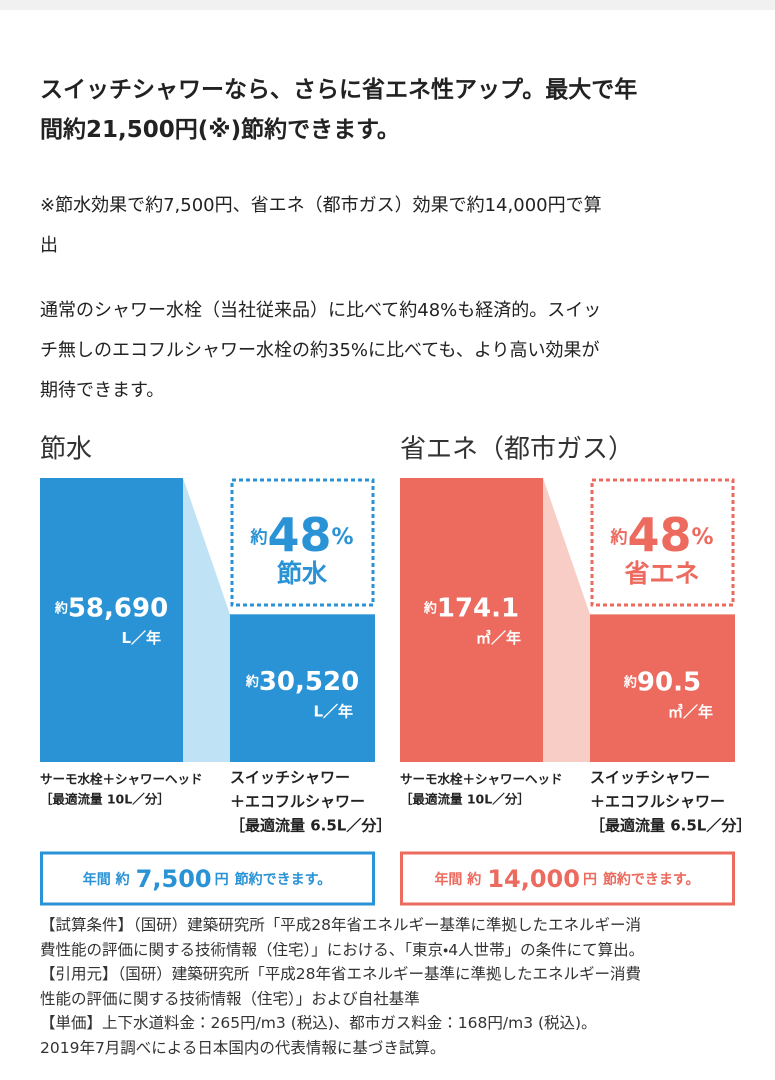  What do you see at coordinates (102, 390) in the screenshot?
I see `paragraph-line: 期待できます。` at bounding box center [102, 390].